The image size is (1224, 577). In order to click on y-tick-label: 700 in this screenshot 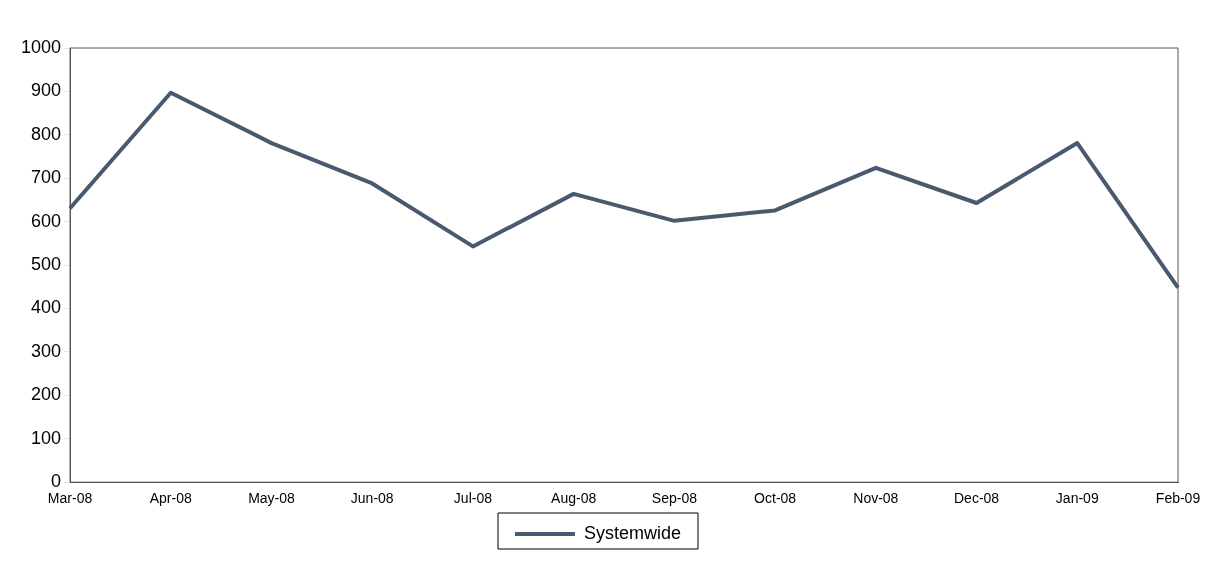, I will do `click(46, 177)`.